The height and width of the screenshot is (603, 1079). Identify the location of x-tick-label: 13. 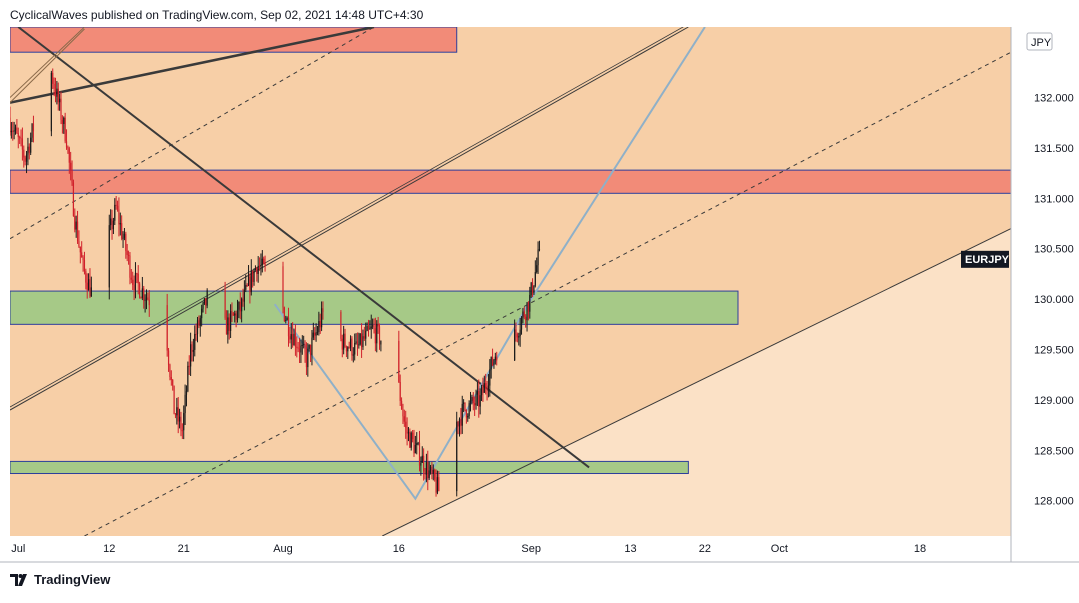
(630, 549).